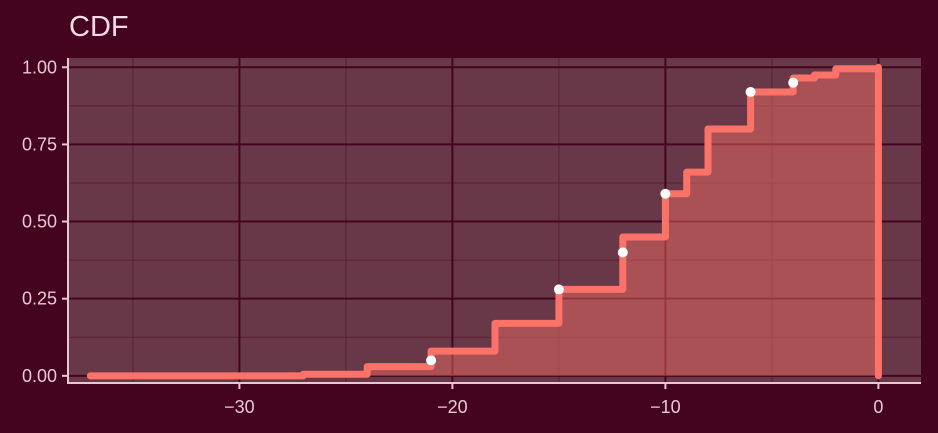 This screenshot has height=433, width=938. I want to click on y-tick-label: 1.00, so click(39, 67).